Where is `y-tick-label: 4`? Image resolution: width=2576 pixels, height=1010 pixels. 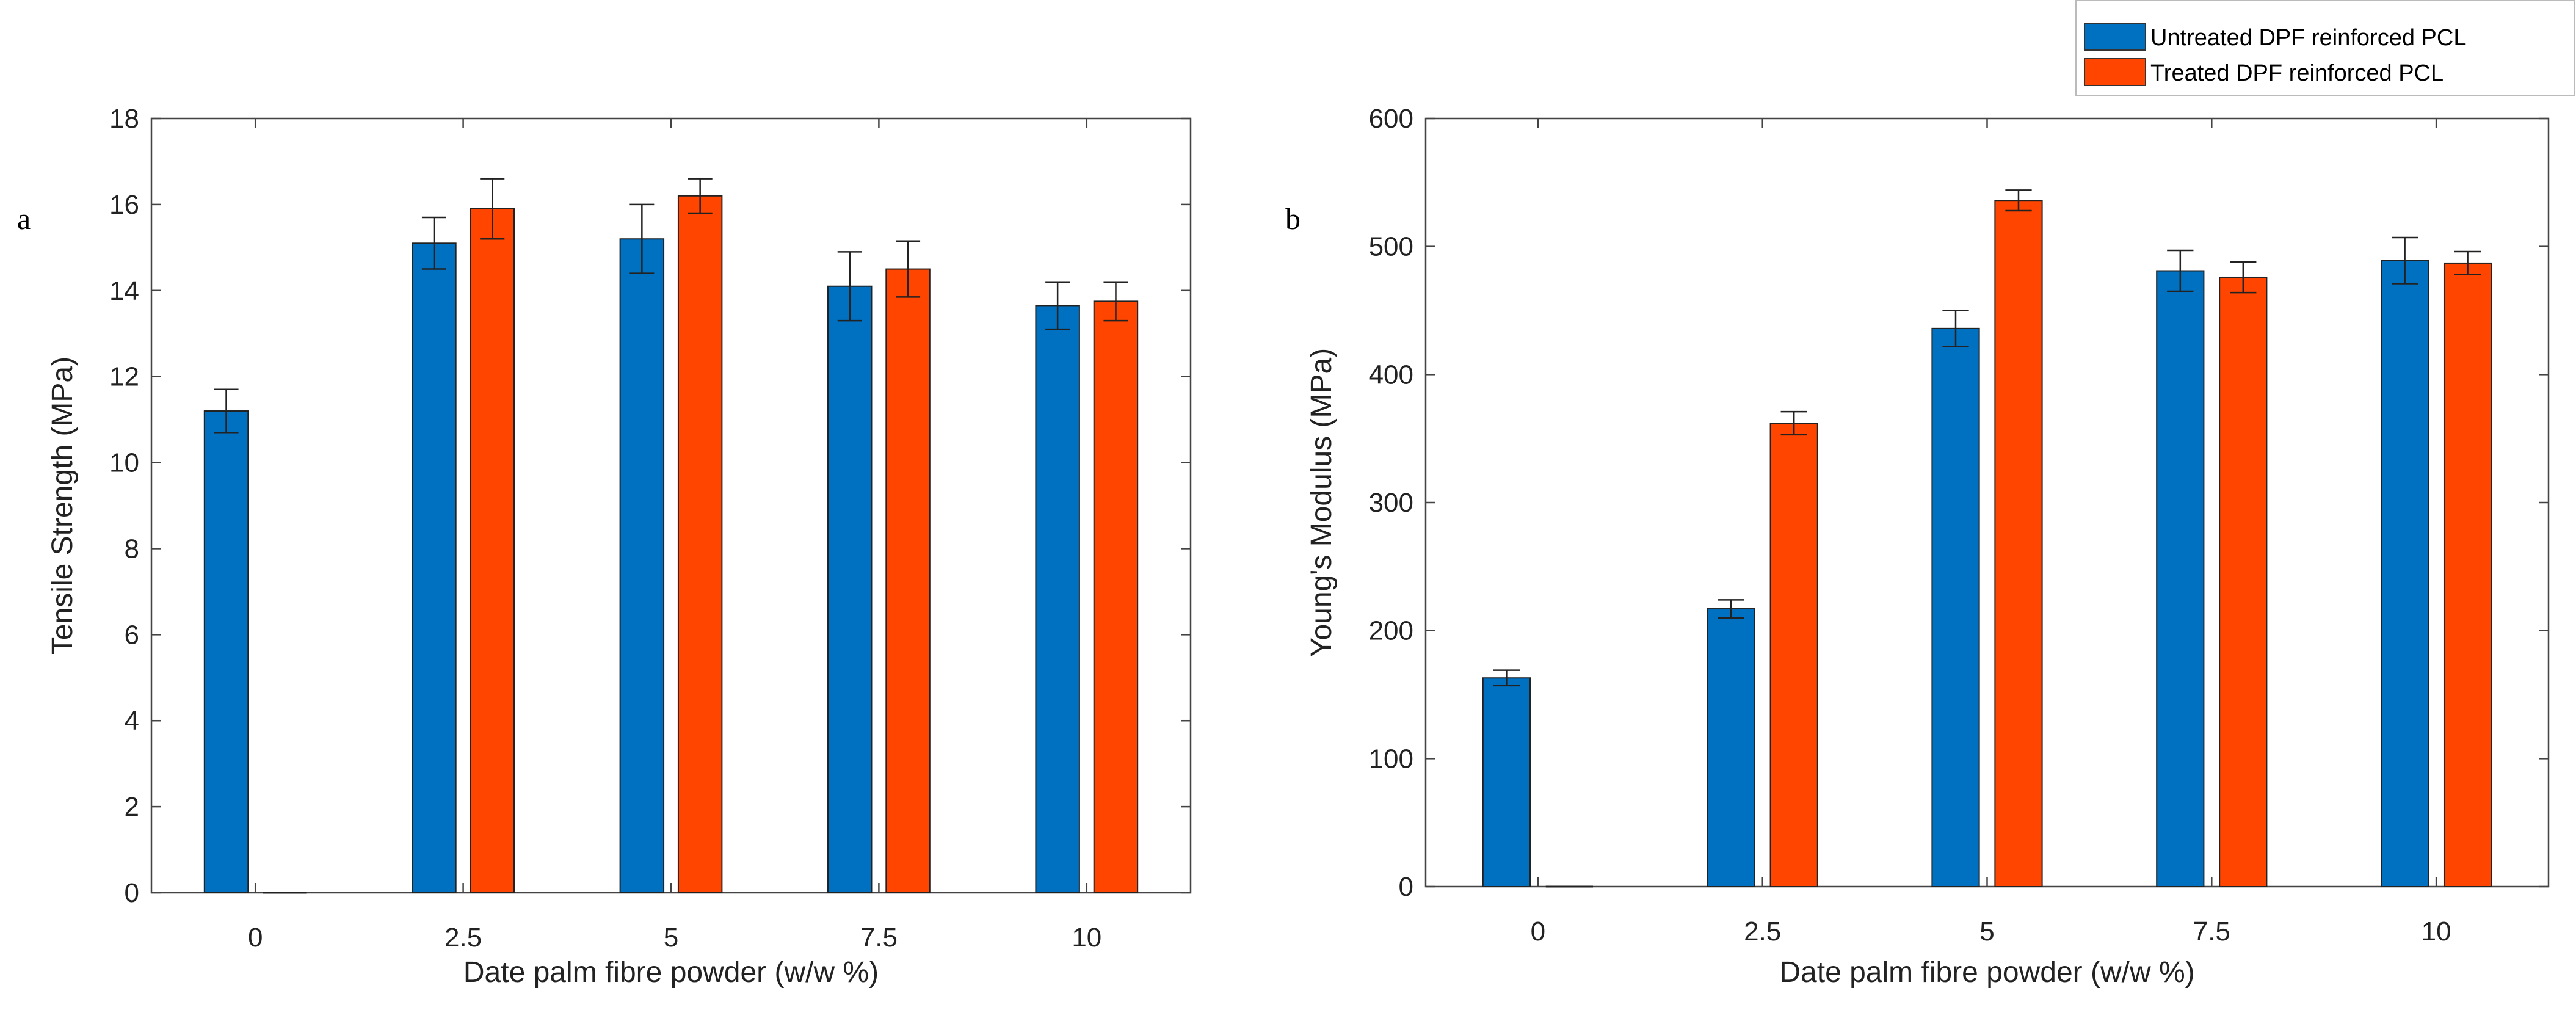 y-tick-label: 4 is located at coordinates (132, 721).